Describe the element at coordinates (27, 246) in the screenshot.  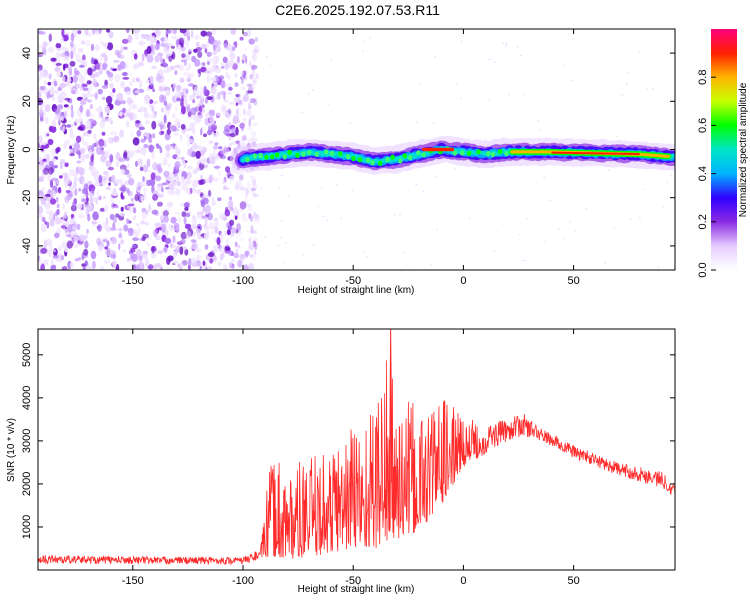
I see `spectrogram-y-tick-label: -40` at that location.